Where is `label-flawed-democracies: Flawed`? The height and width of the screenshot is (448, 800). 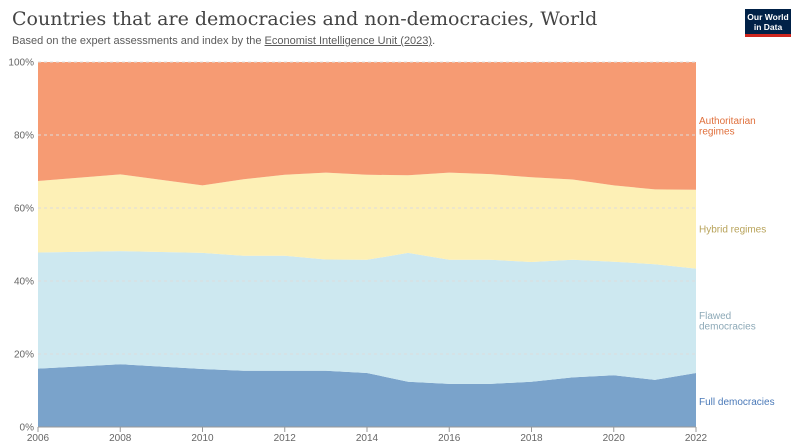
label-flawed-democracies: Flawed is located at coordinates (715, 316).